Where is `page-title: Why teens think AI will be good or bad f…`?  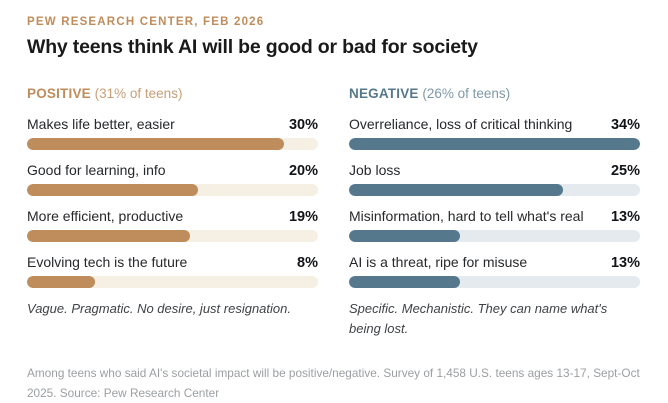
page-title: Why teens think AI will be good or bad f… is located at coordinates (252, 47).